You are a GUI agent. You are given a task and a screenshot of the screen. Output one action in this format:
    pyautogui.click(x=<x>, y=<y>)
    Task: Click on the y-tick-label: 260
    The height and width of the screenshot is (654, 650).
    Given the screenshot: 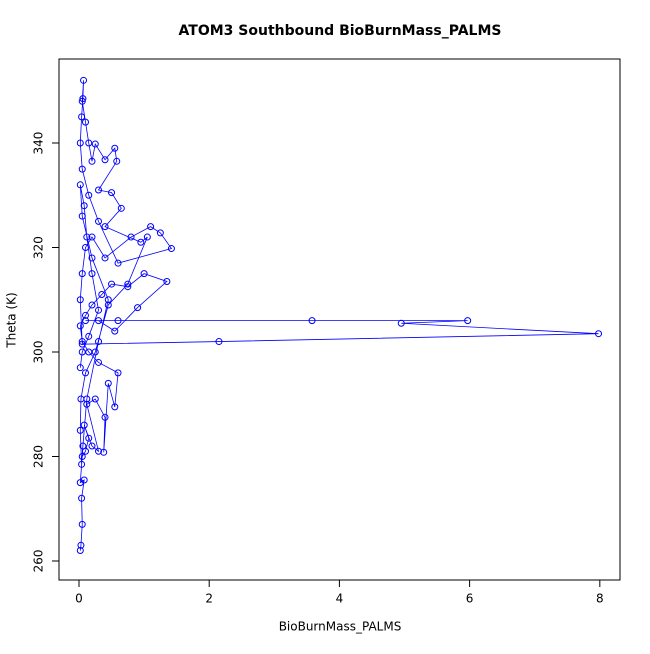 What is the action you would take?
    pyautogui.click(x=39, y=561)
    